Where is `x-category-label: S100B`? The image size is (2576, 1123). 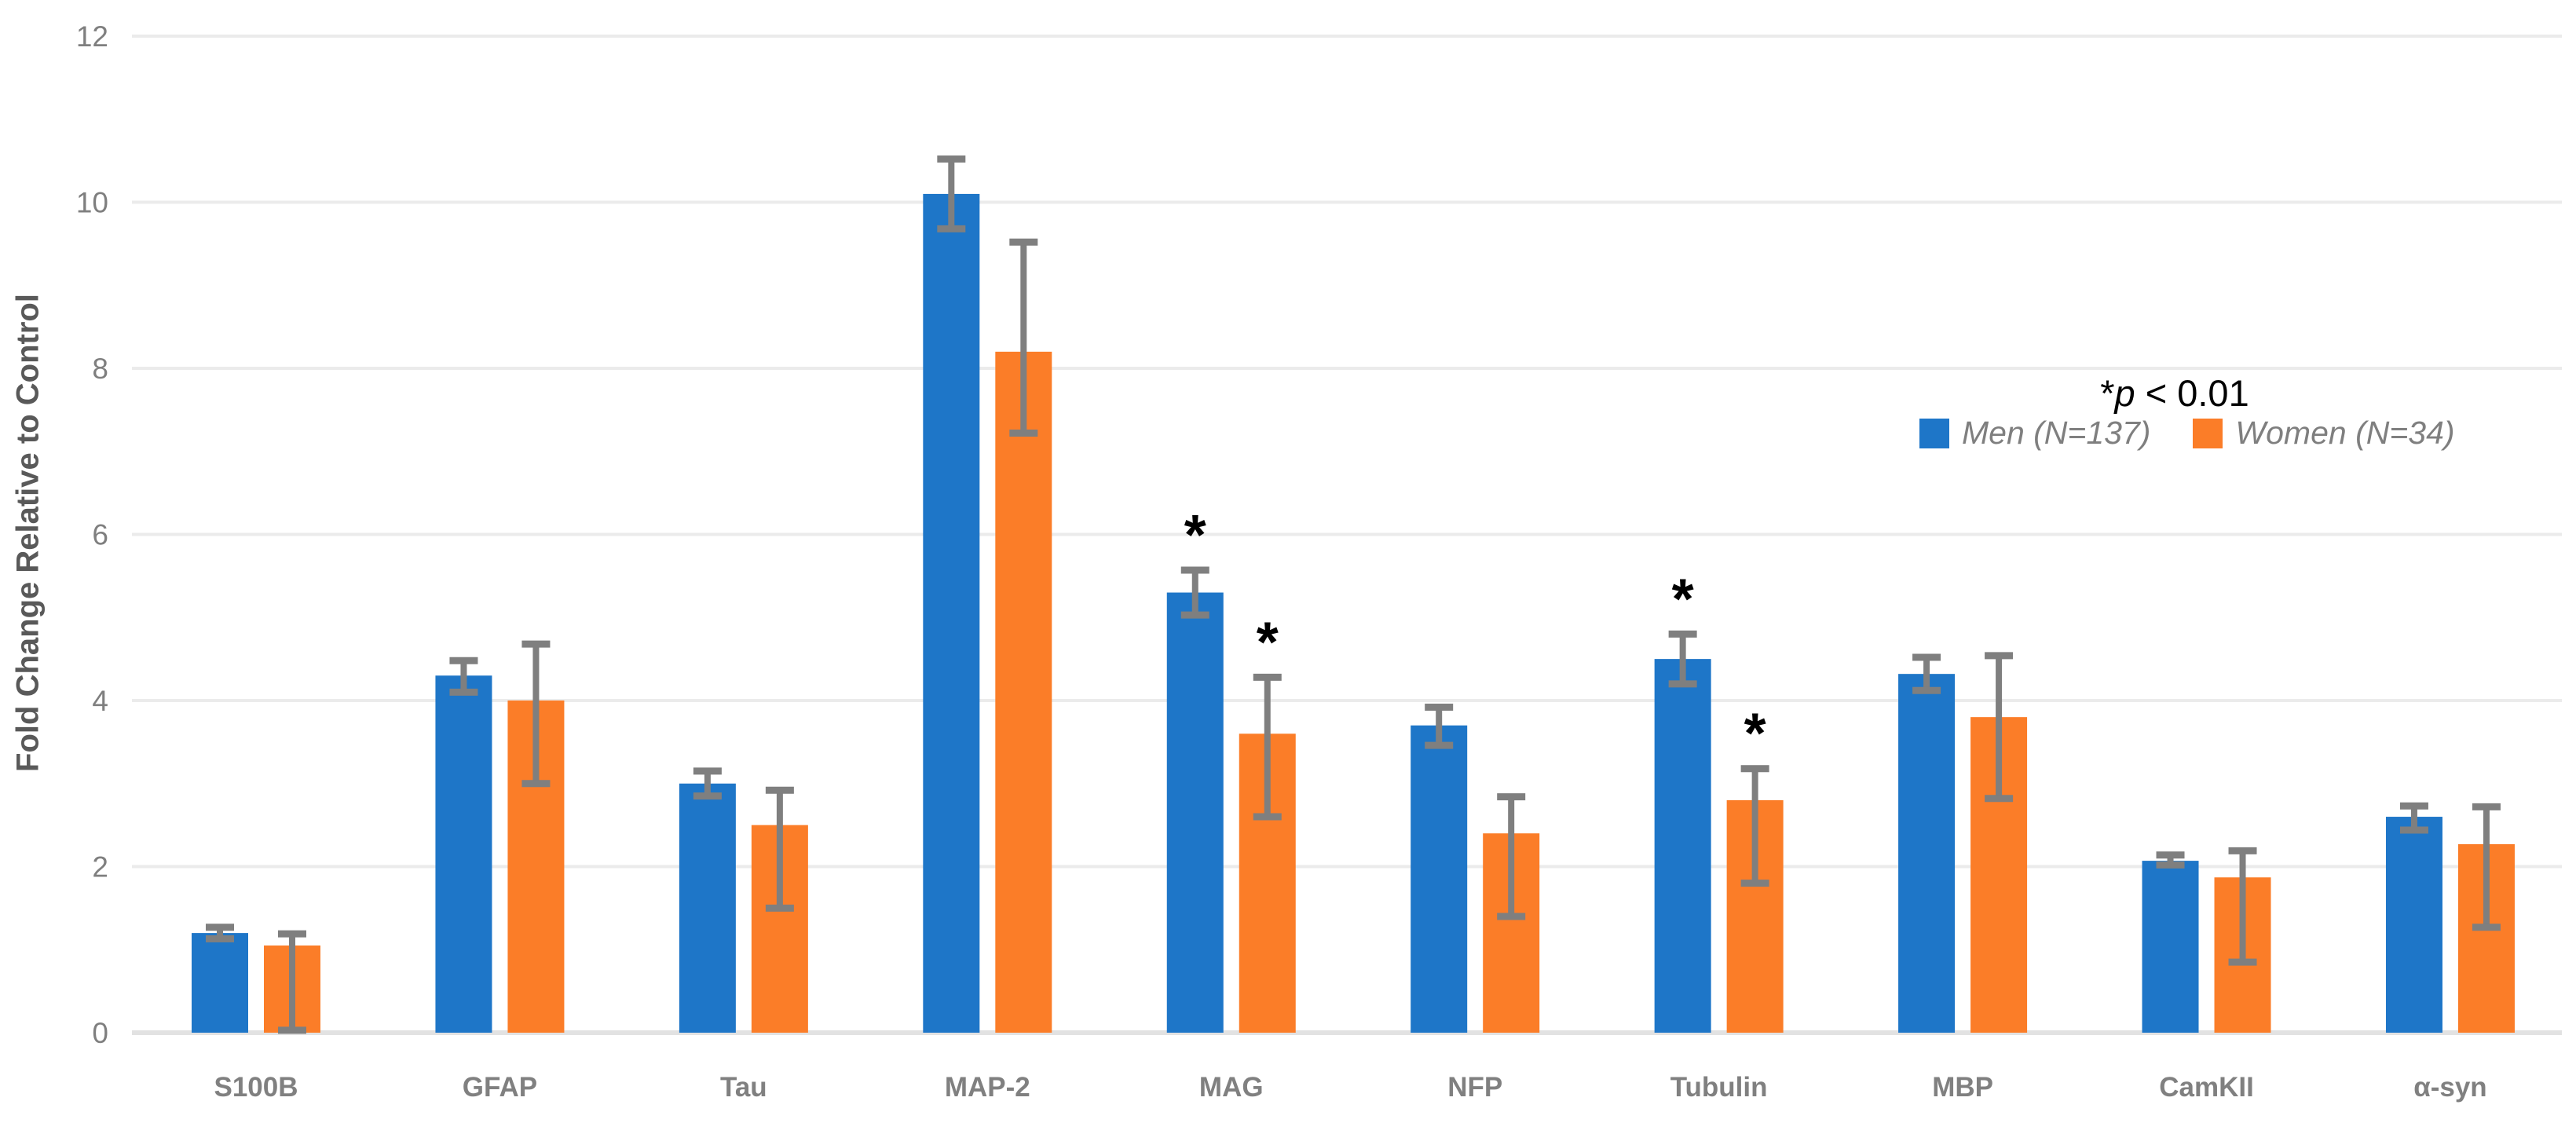 x-category-label: S100B is located at coordinates (256, 1087).